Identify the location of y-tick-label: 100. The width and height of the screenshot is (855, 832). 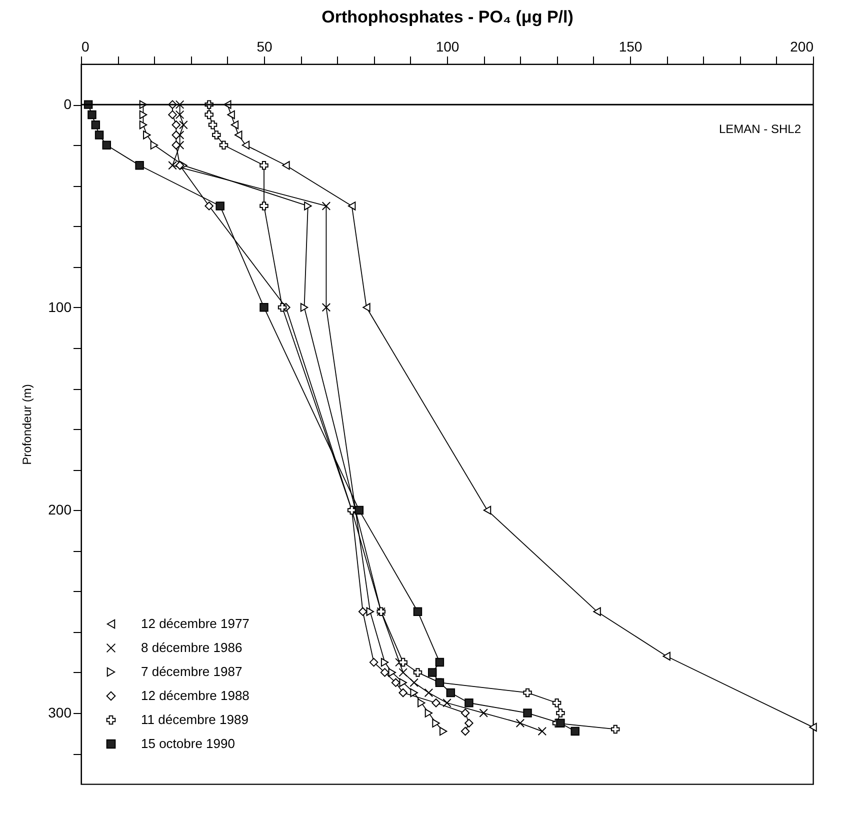
(60, 306).